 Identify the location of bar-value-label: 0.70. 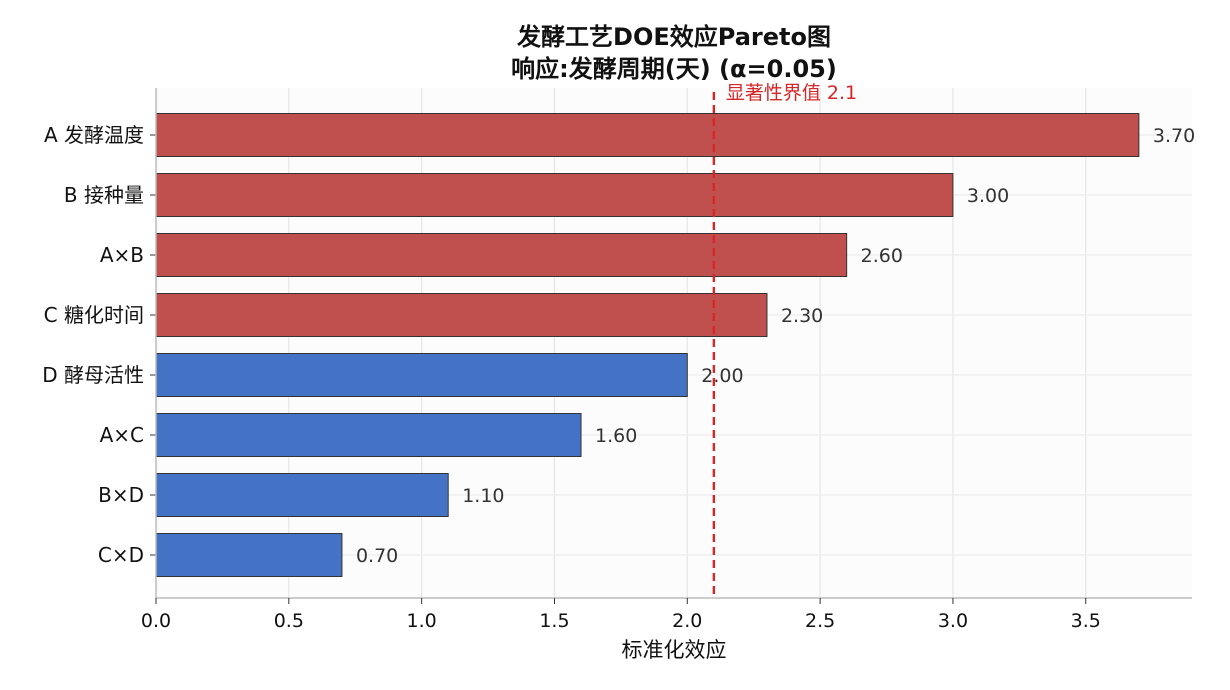
(377, 556).